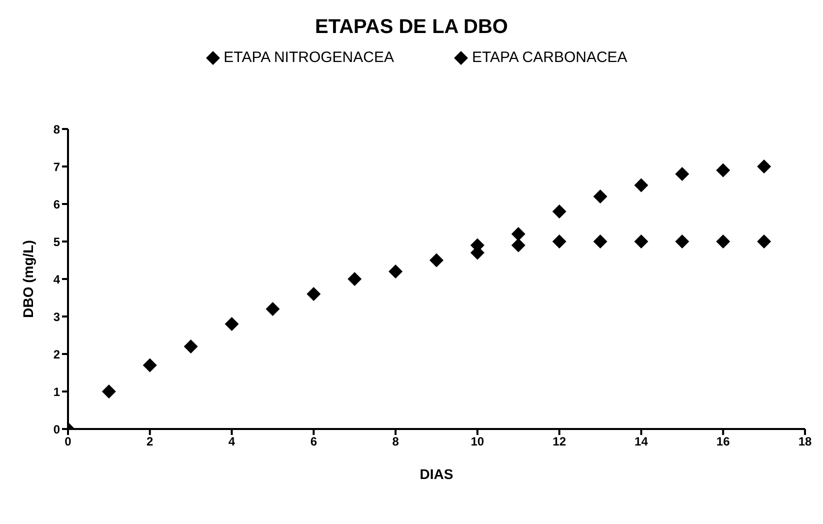 The image size is (823, 524). What do you see at coordinates (56, 279) in the screenshot?
I see `y-tick-label: 4` at bounding box center [56, 279].